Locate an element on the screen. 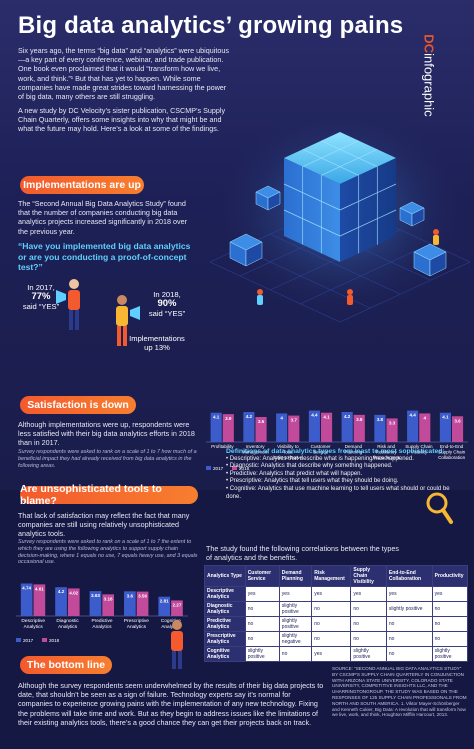  table-cell: Cognitive Analytics is located at coordinates (225, 654).